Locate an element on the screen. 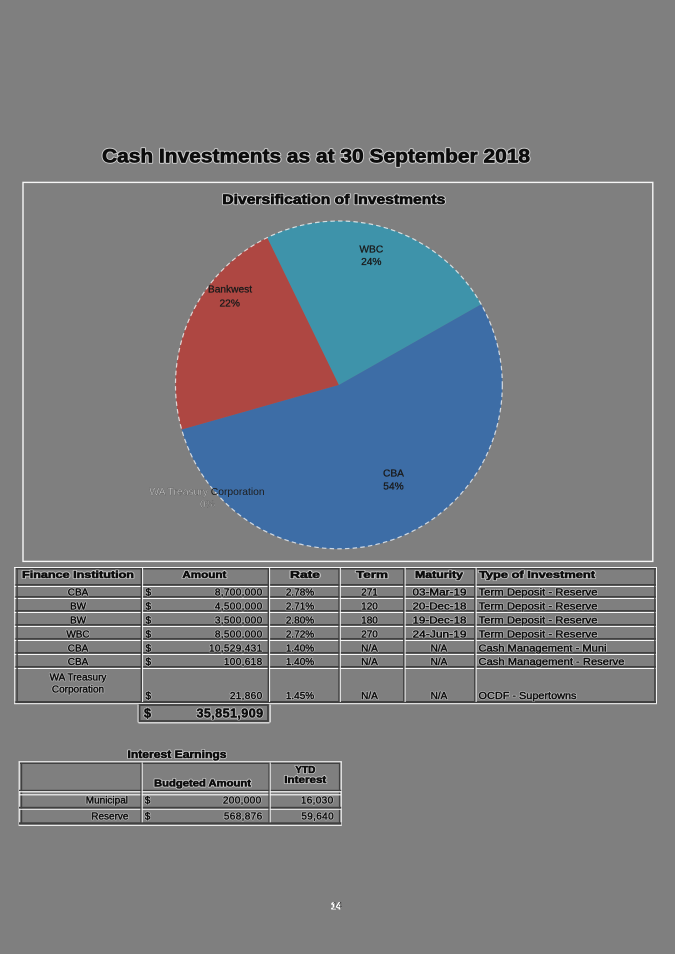 Image resolution: width=675 pixels, height=954 pixels. svg-text: Interest Earnings is located at coordinates (177, 755).